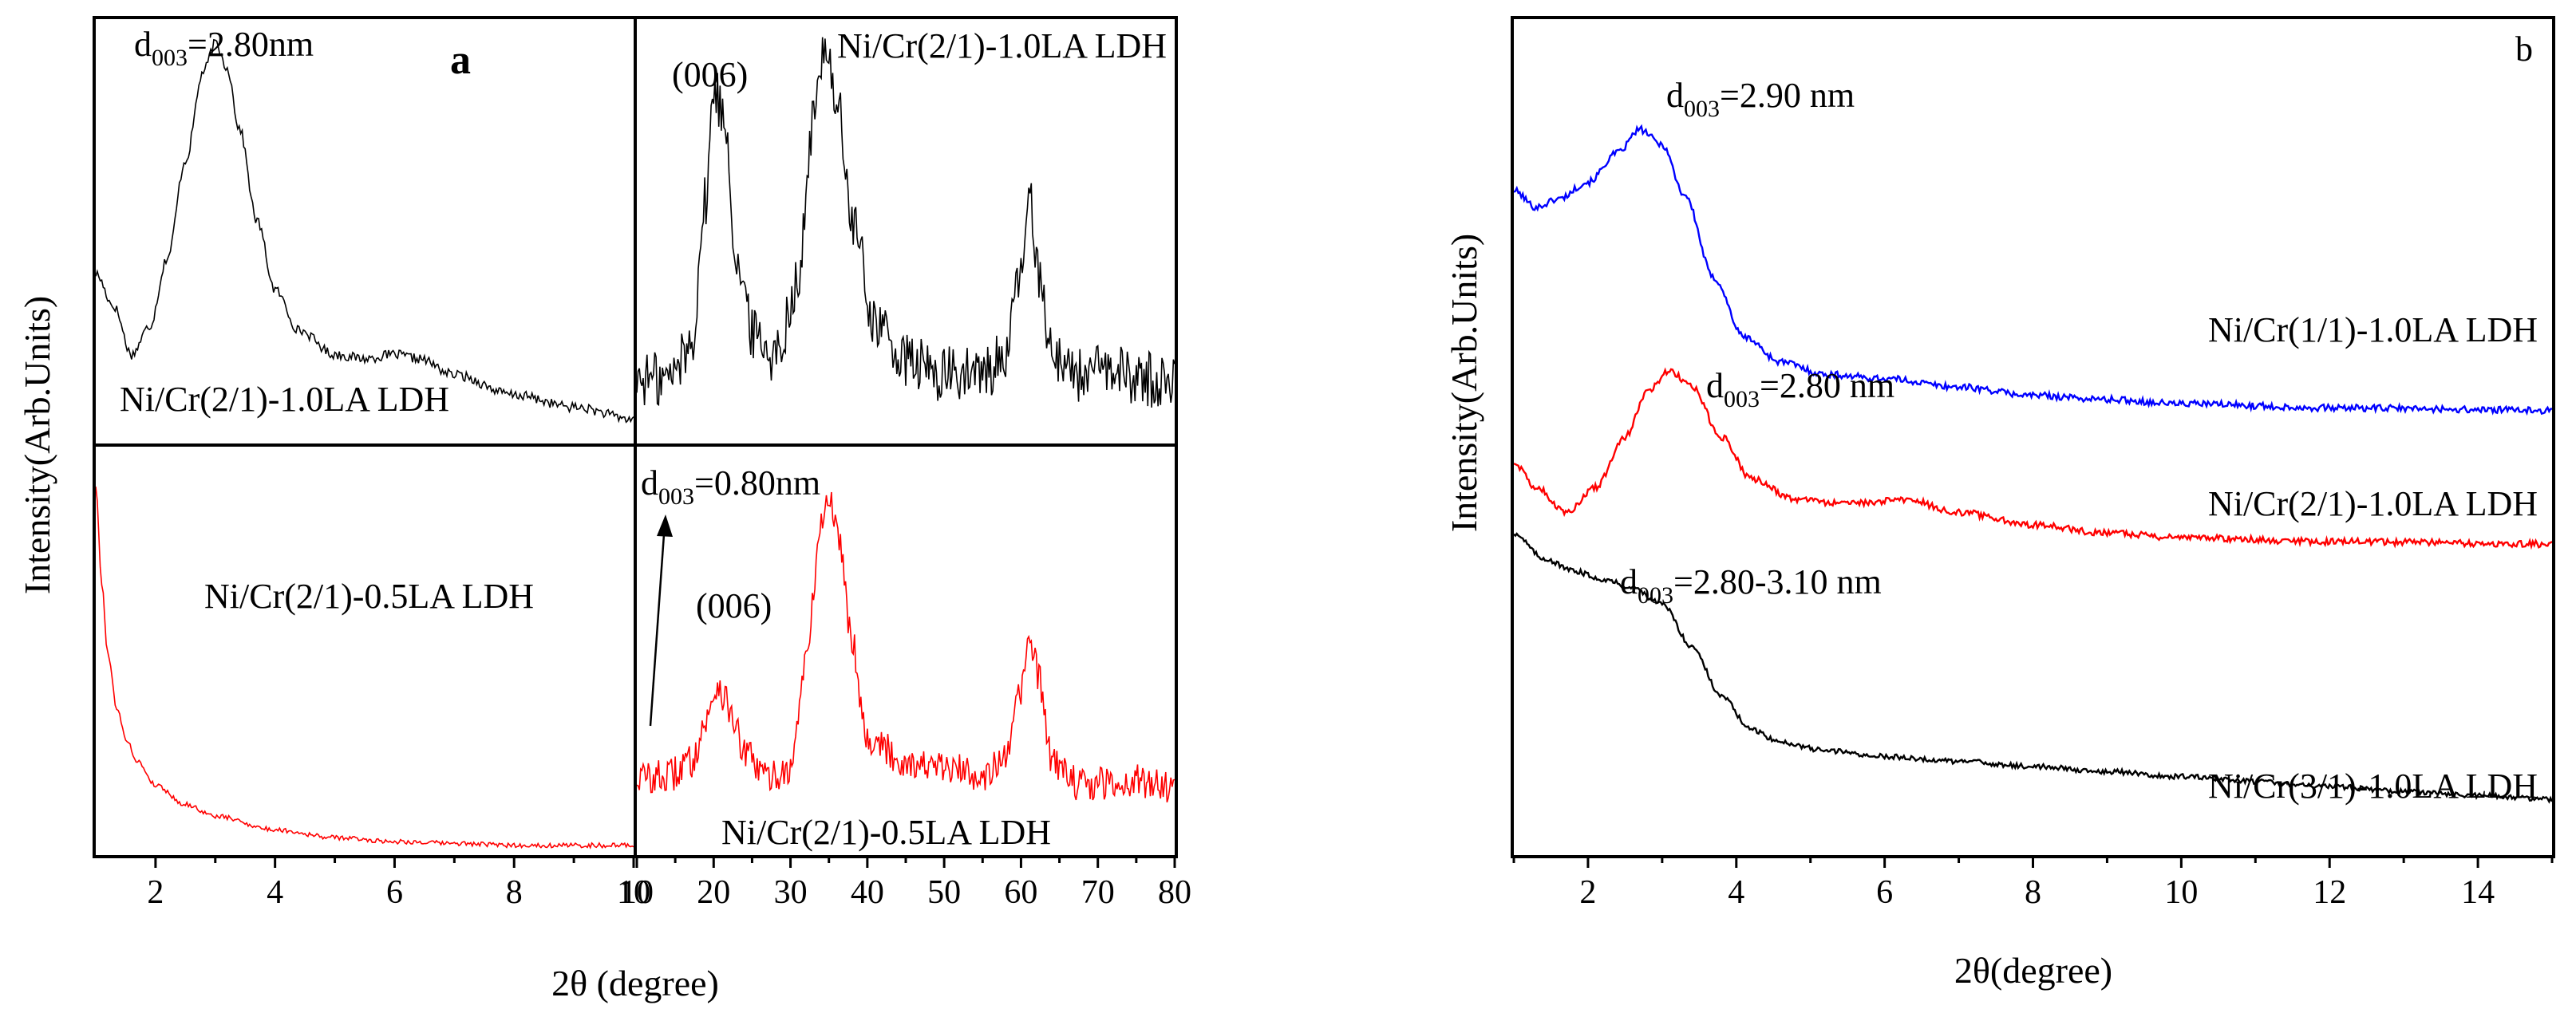 Image resolution: width=2576 pixels, height=1017 pixels. Describe the element at coordinates (37, 445) in the screenshot. I see `panel-a-y-axis-title: Intensity(Arb.Units)` at that location.